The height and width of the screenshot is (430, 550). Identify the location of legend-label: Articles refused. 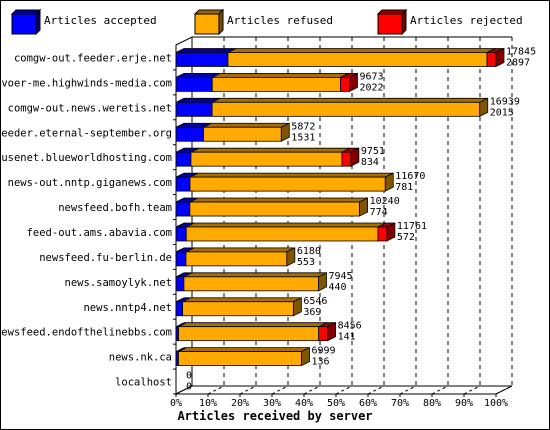
(280, 20).